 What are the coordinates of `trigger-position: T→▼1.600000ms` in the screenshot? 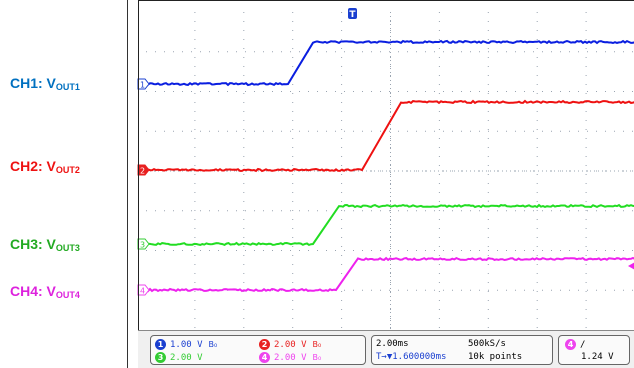 It's located at (411, 357).